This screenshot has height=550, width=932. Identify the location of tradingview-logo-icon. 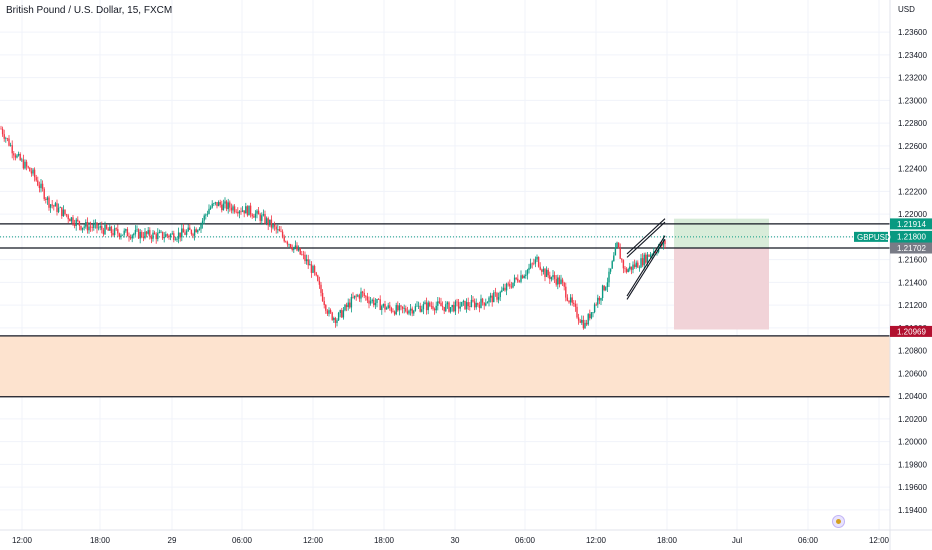
(838, 521).